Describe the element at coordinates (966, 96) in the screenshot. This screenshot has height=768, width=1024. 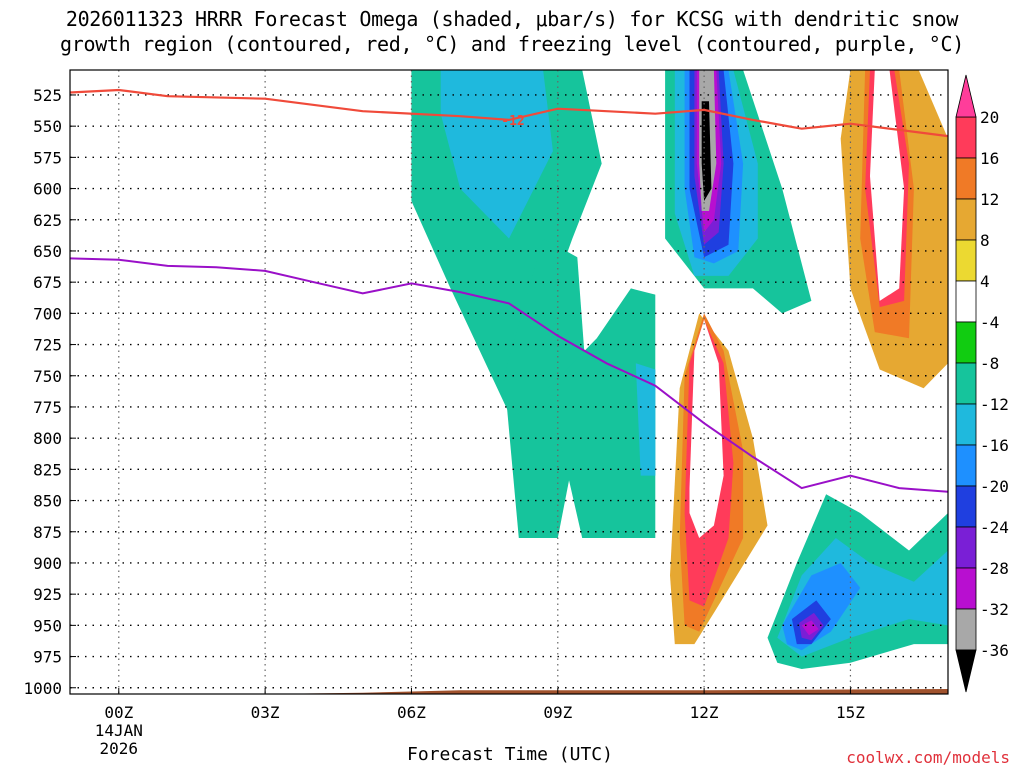
I see `colorbar-top-arrow` at that location.